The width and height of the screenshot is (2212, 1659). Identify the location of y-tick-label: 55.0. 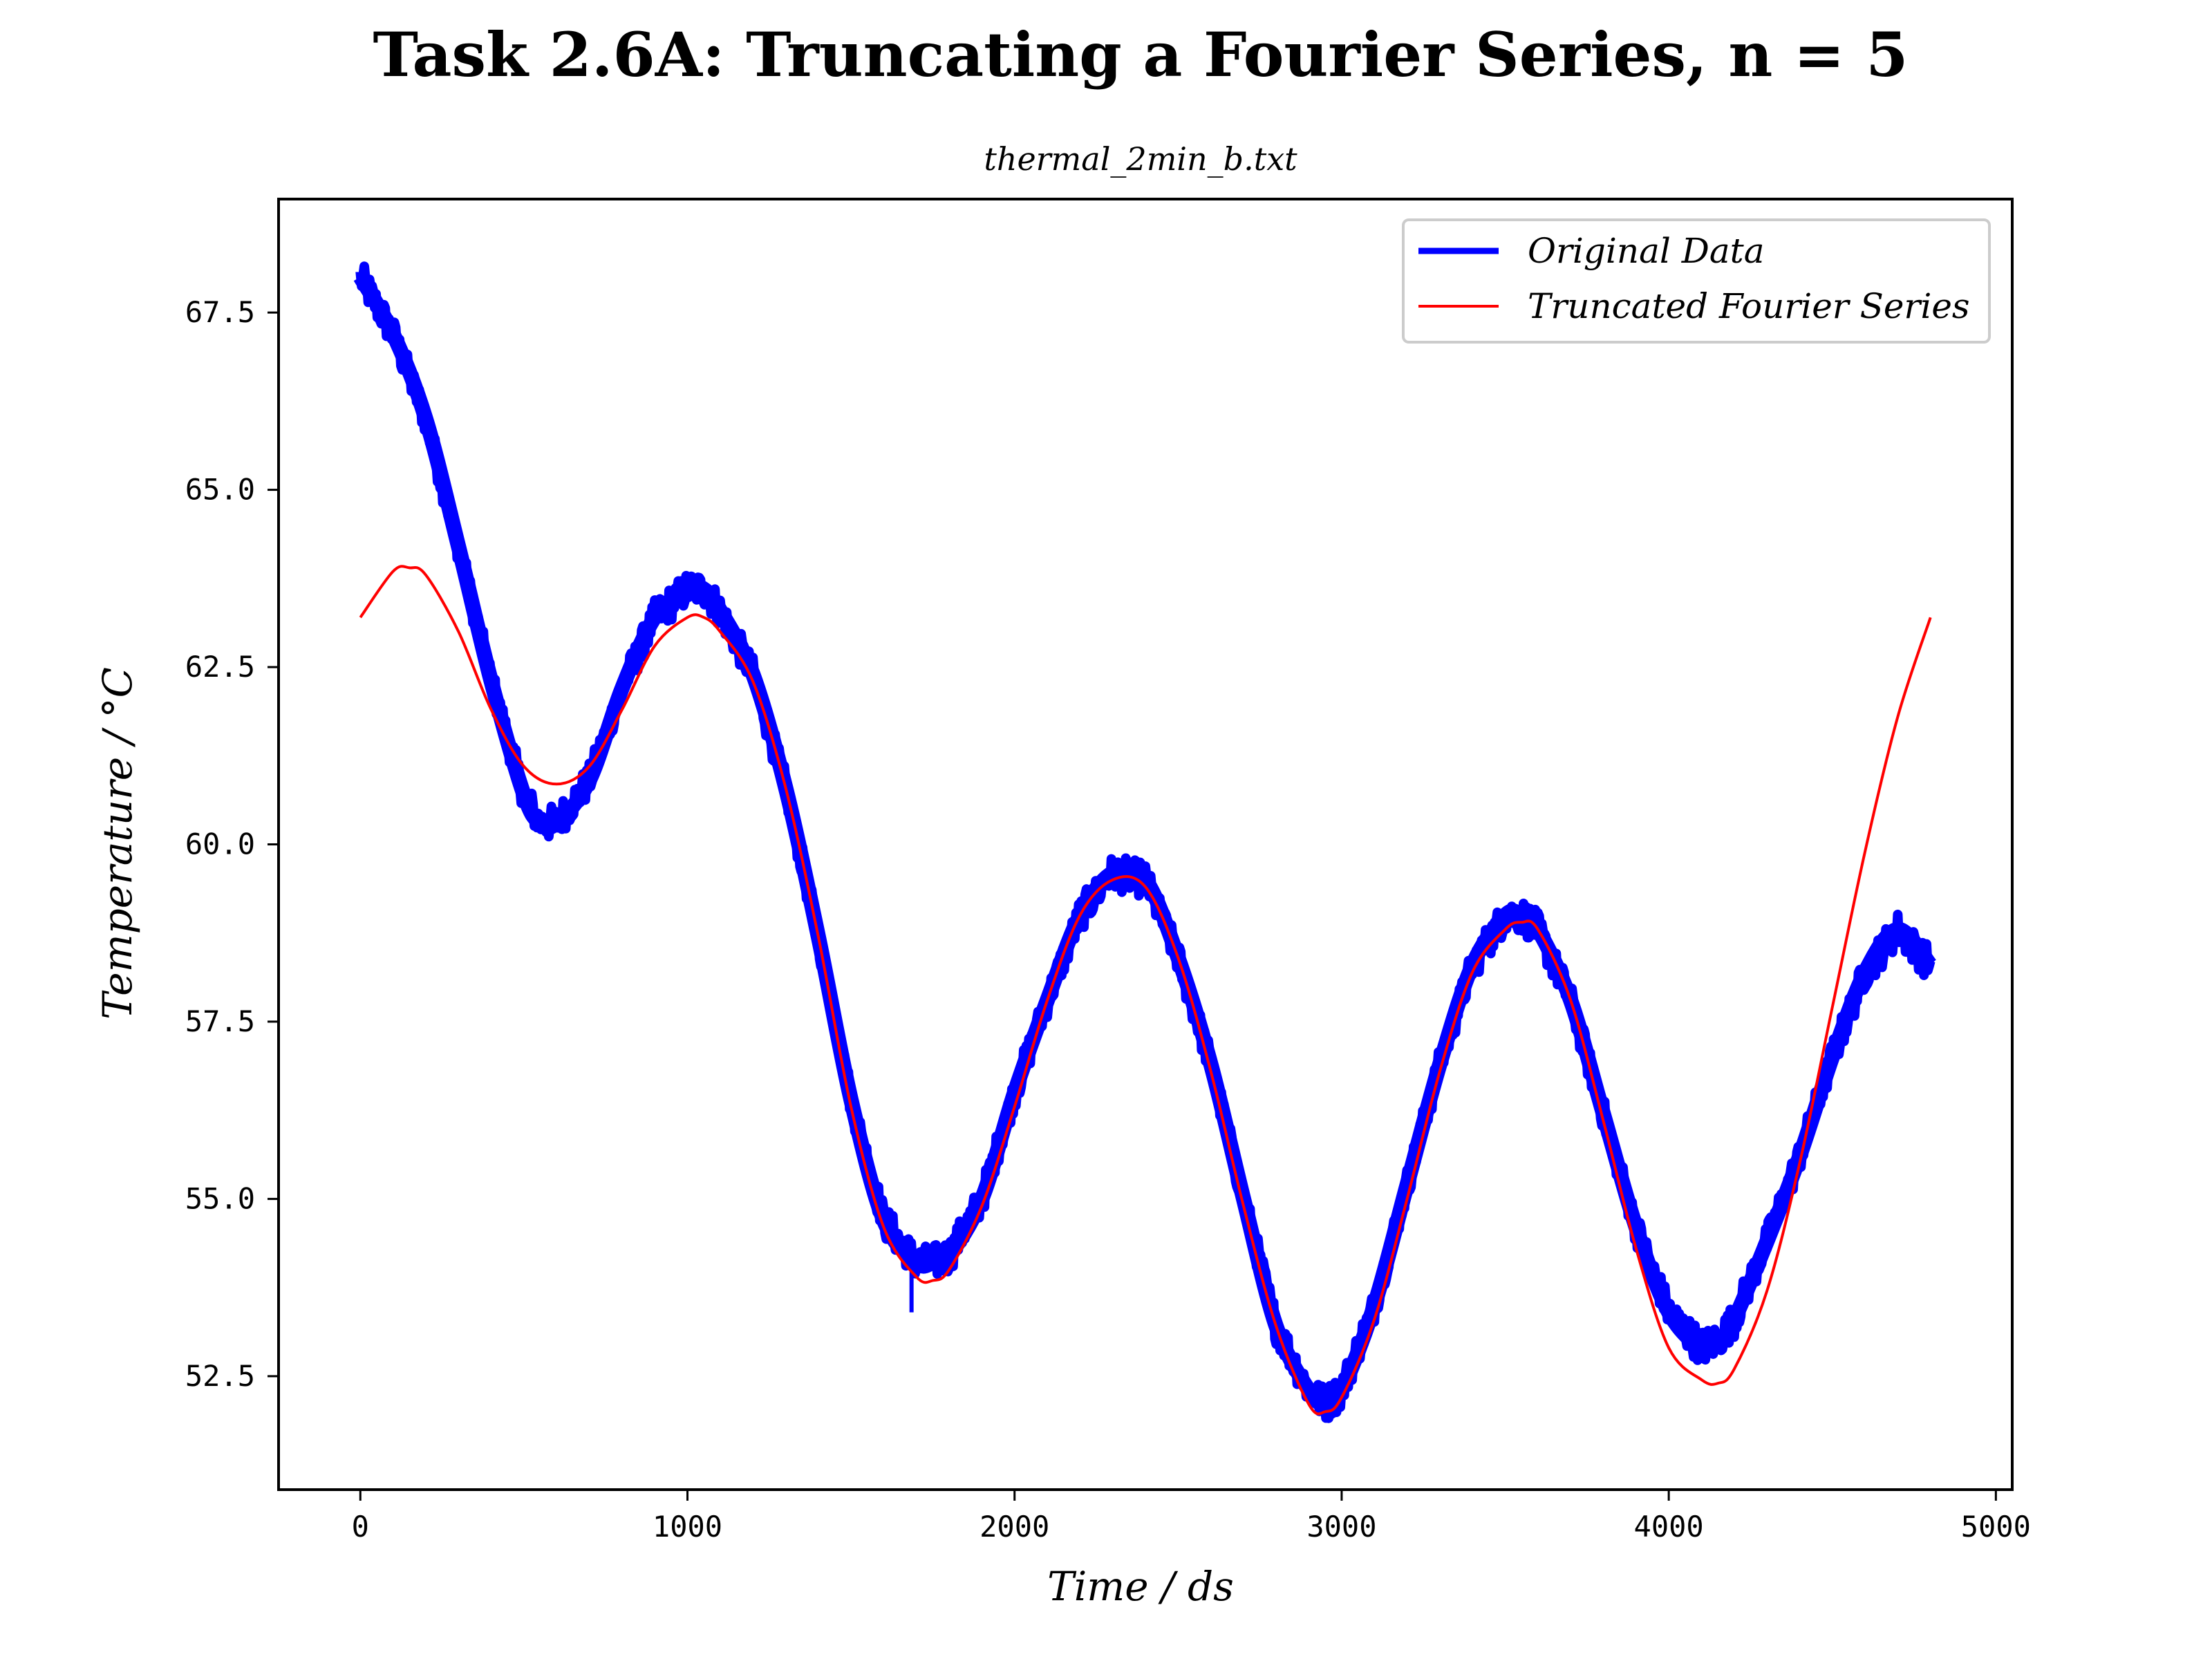
(220, 1198).